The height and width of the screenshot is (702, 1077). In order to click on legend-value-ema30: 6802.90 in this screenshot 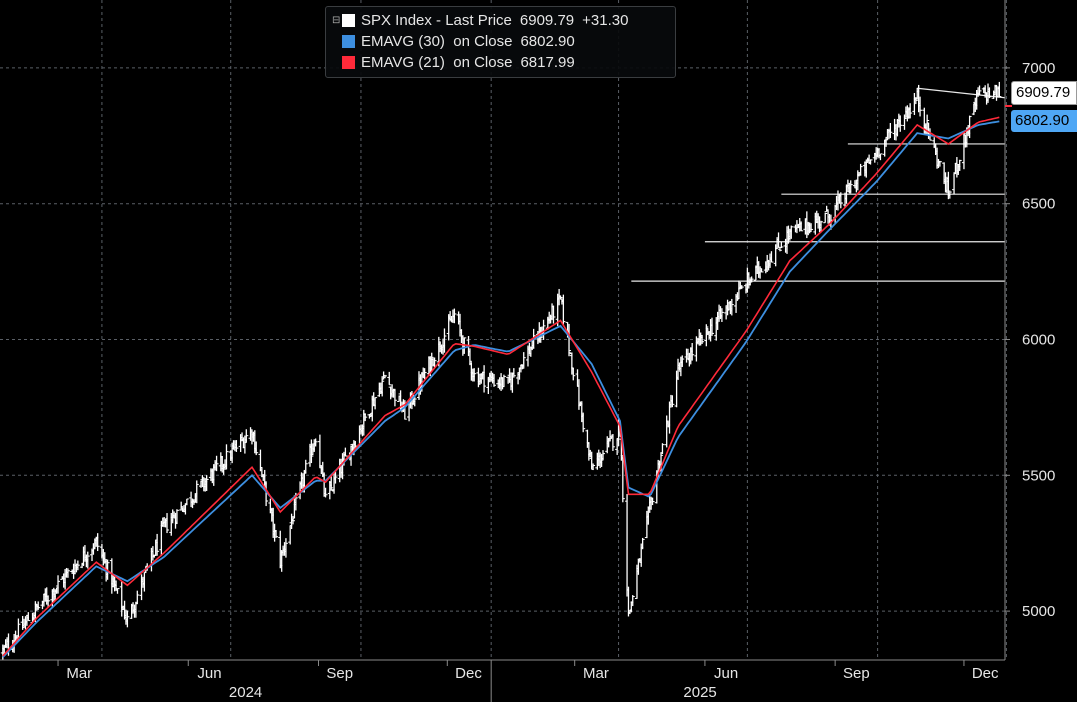, I will do `click(547, 41)`.